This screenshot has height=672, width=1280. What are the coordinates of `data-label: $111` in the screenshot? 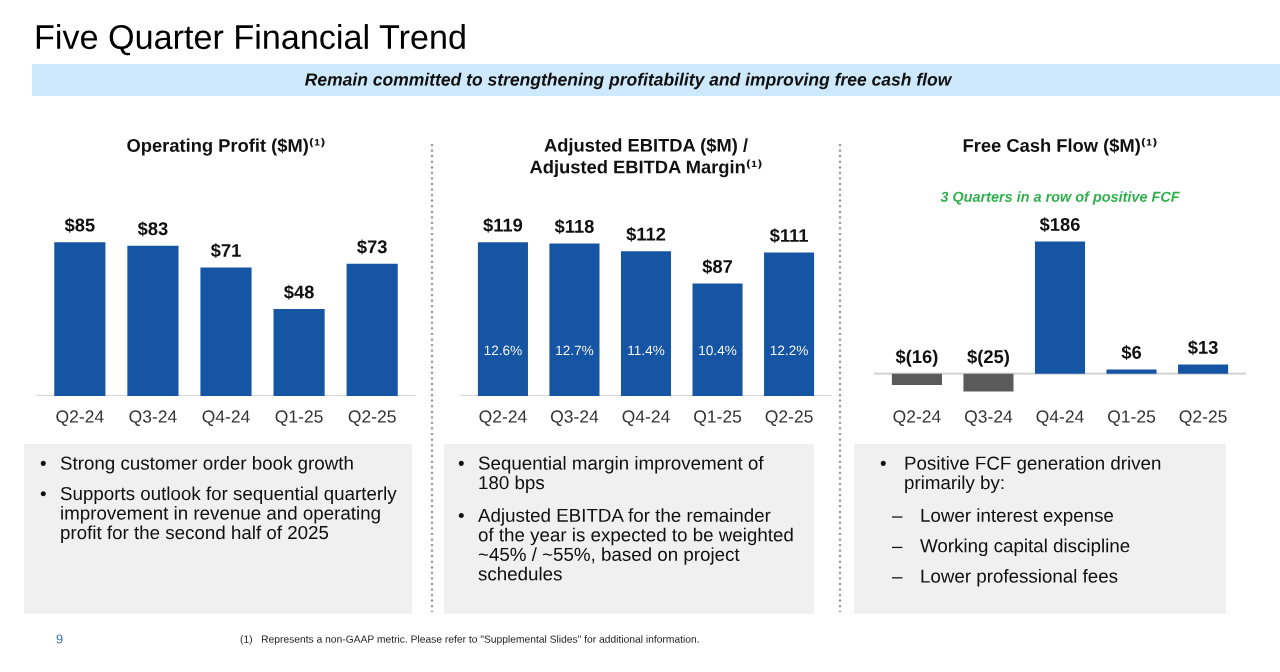 It's located at (788, 236).